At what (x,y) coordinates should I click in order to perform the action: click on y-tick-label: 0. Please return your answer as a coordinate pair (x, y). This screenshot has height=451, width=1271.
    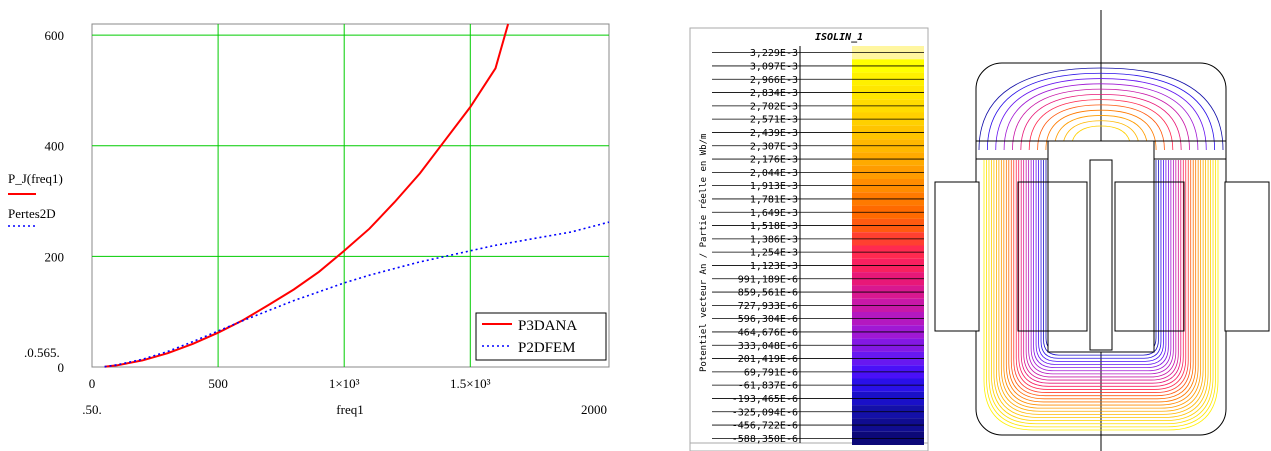
    Looking at the image, I should click on (61, 367).